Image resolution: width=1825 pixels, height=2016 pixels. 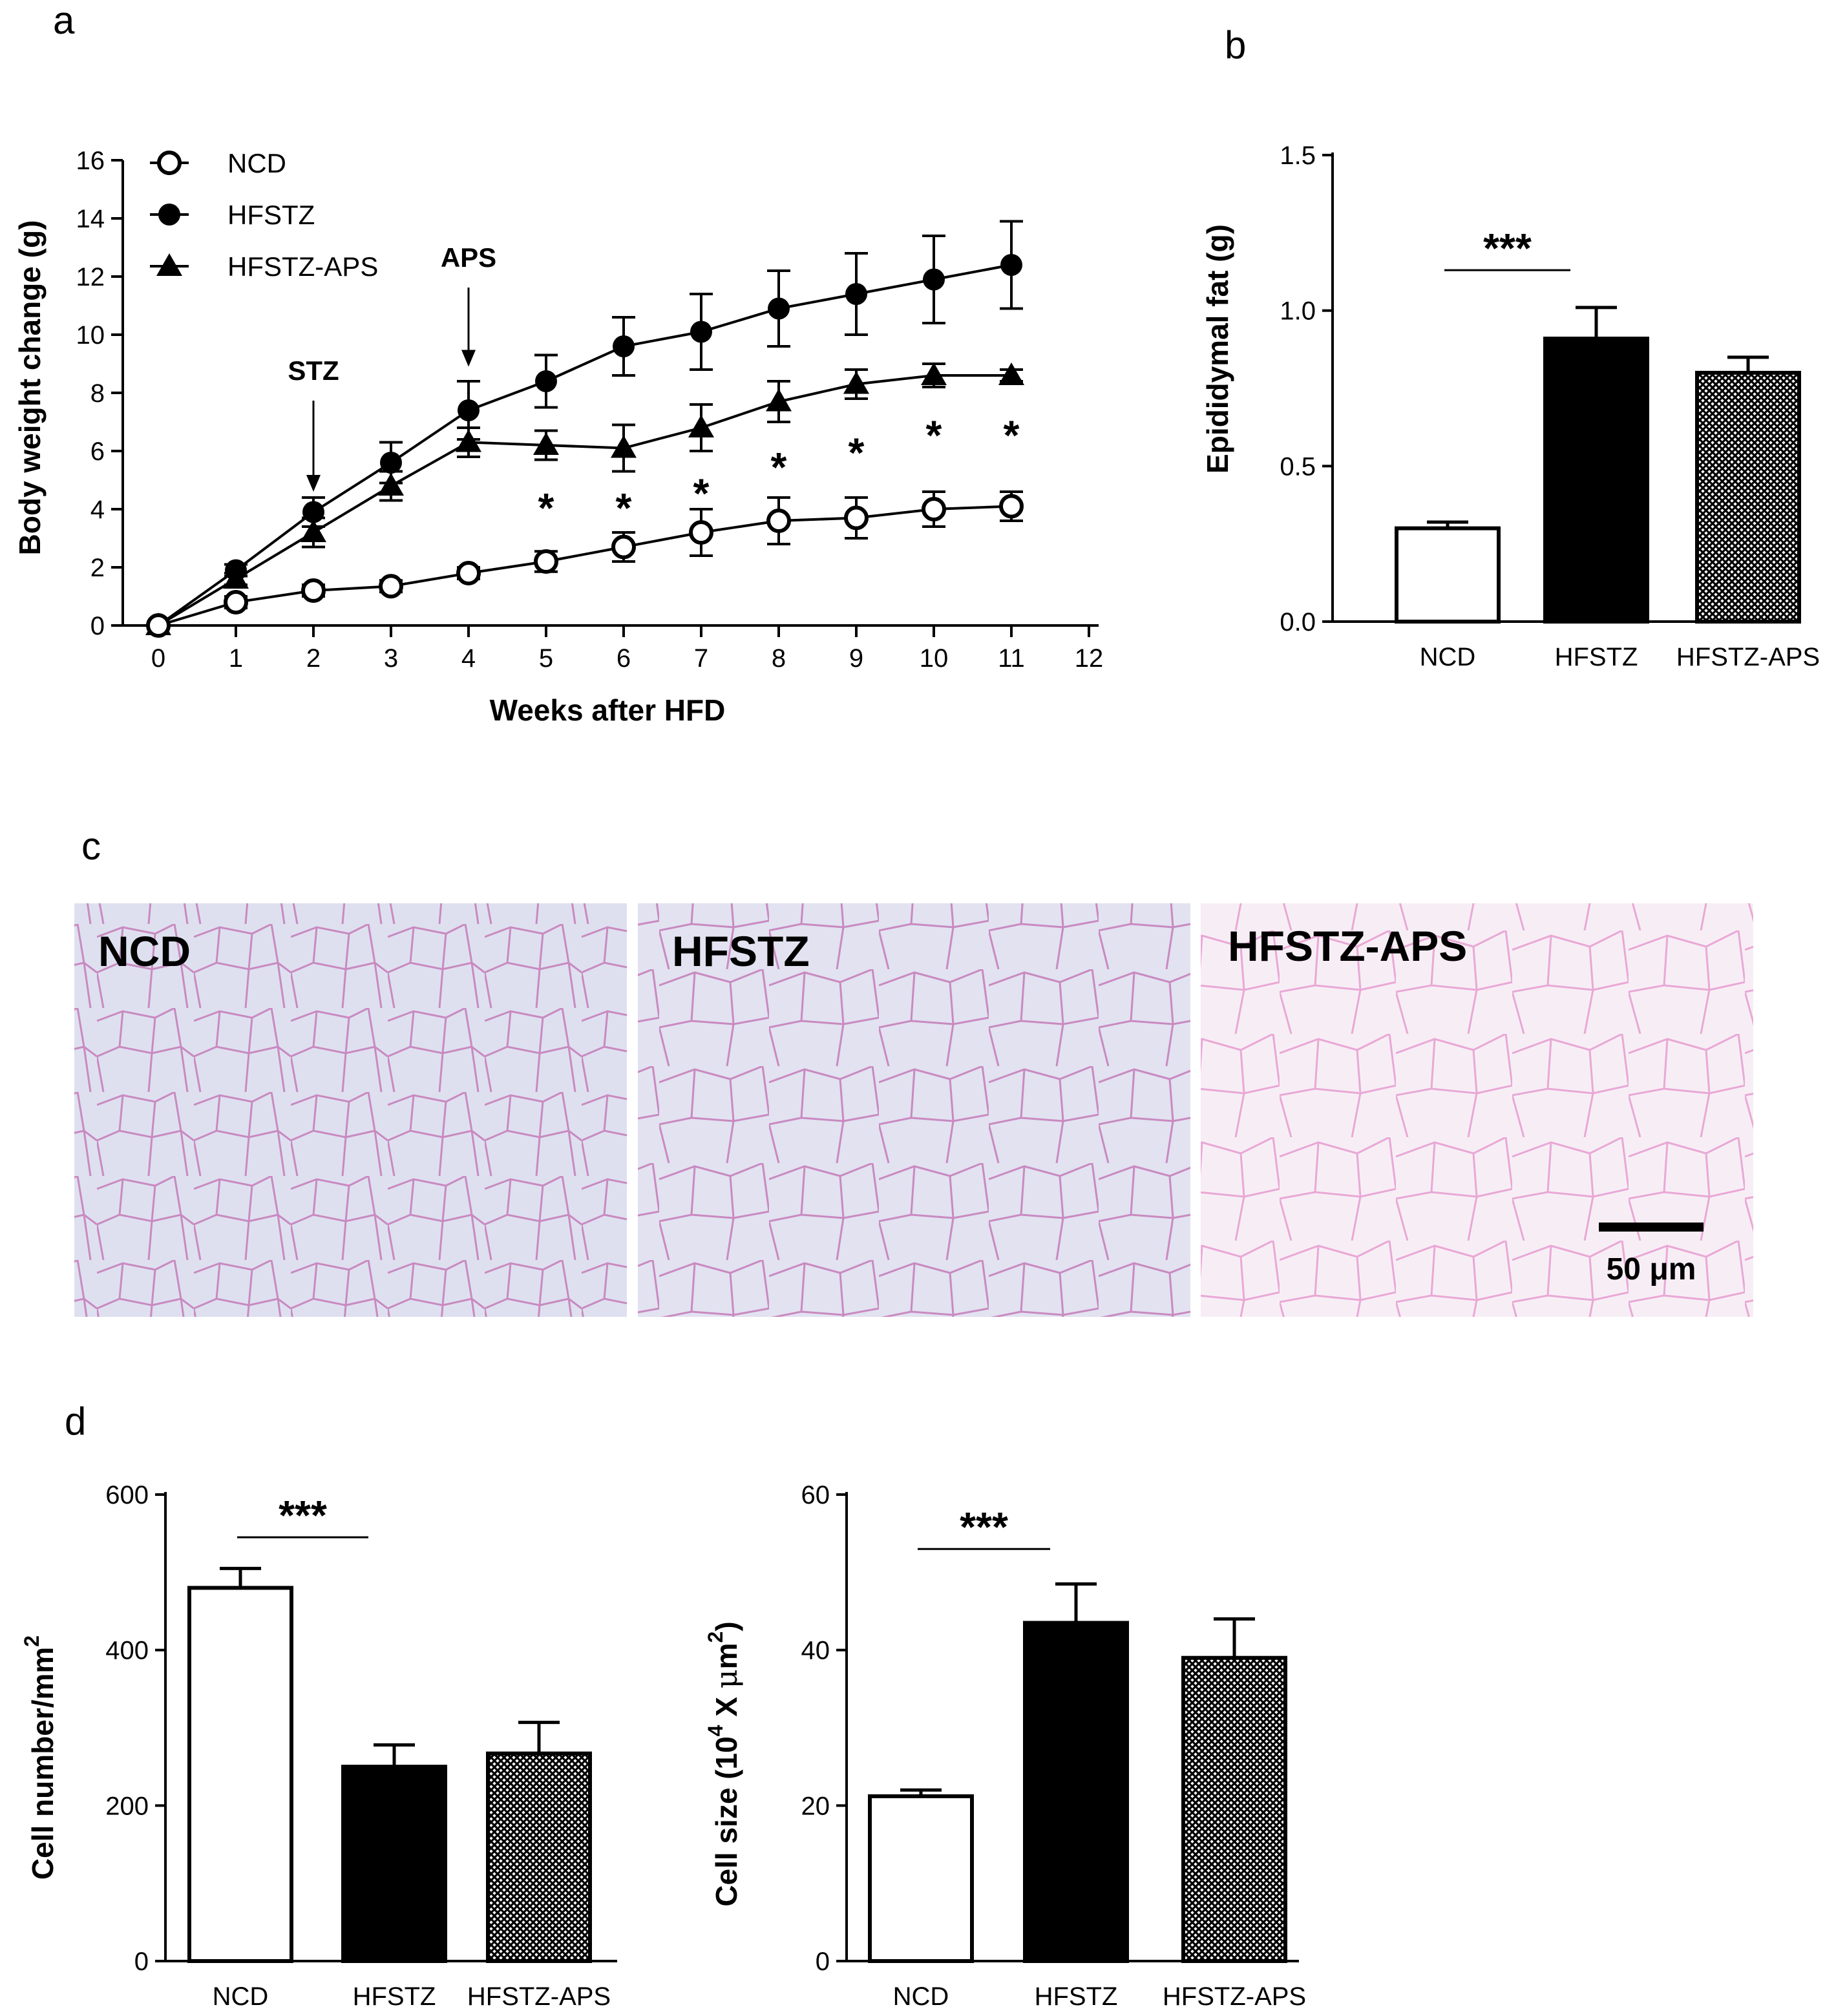 What do you see at coordinates (127, 1806) in the screenshot?
I see `y-tick-label: 200` at bounding box center [127, 1806].